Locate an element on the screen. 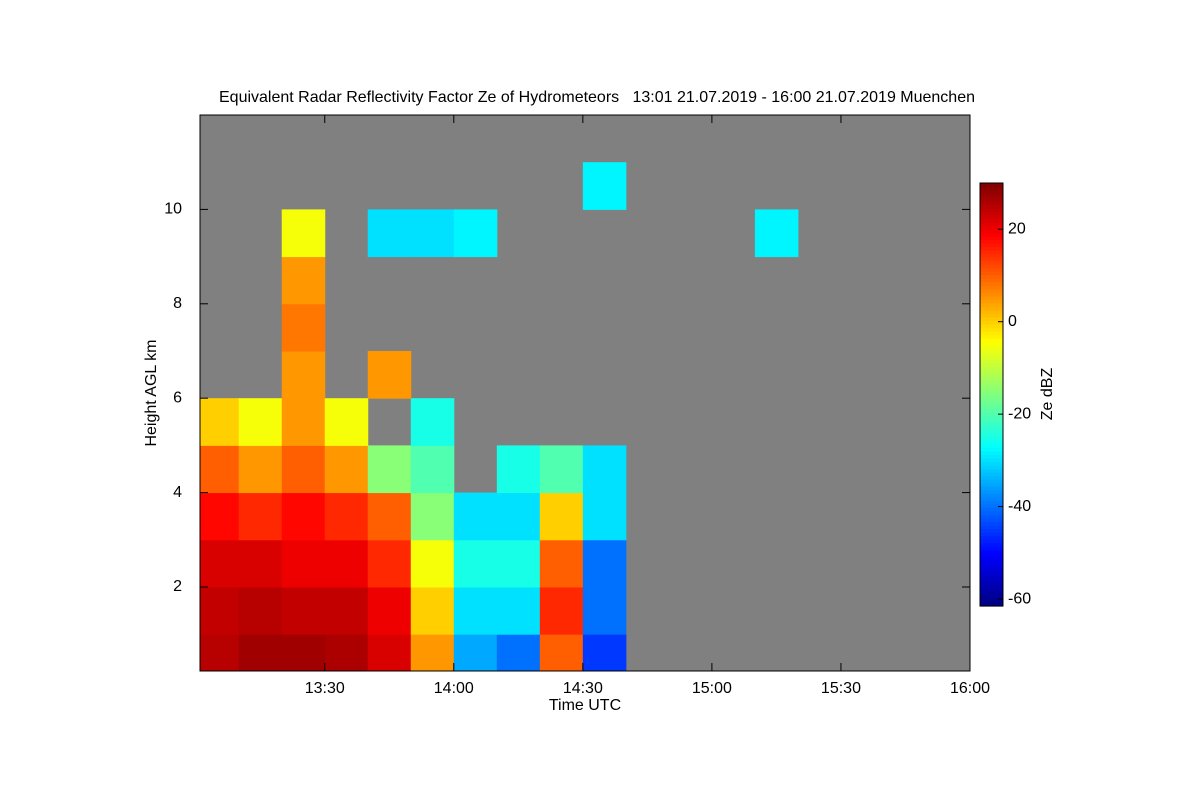  x-tick-label: 13:30 is located at coordinates (325, 688).